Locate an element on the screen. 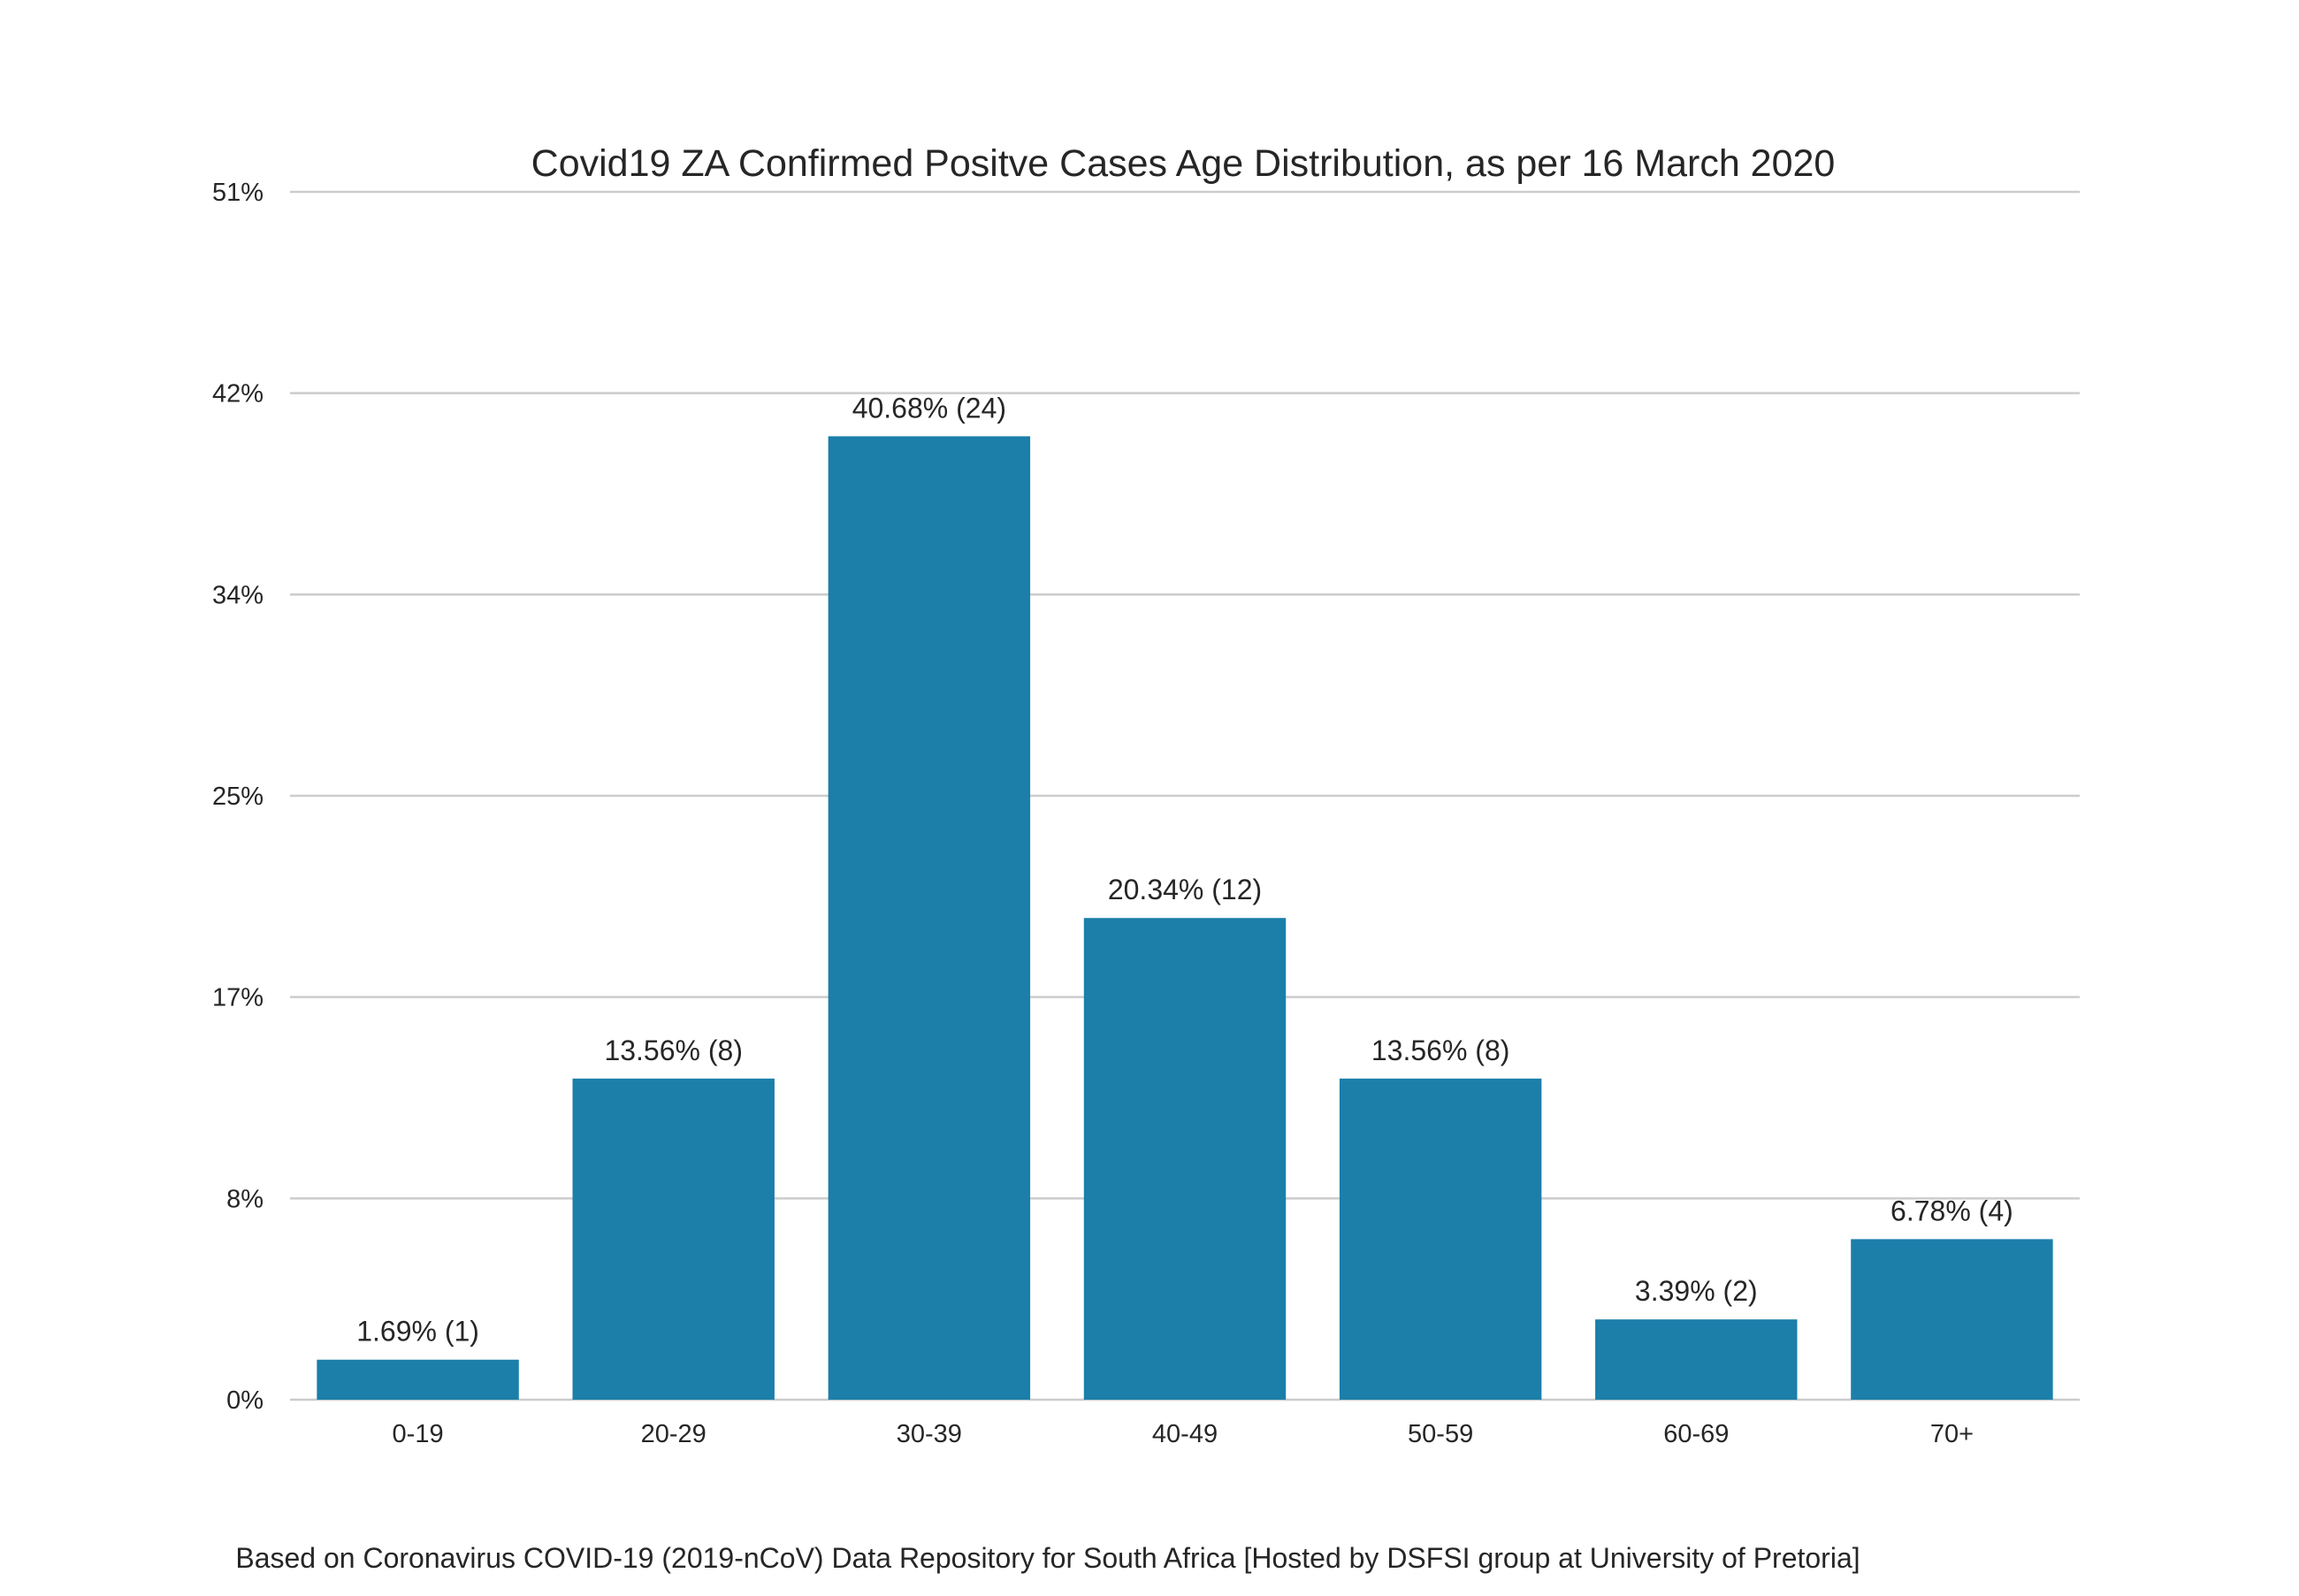  x-axis-ticks: 0-19 20-29 30-39 40-49 50-59 60-69 70+ is located at coordinates (1183, 1434).